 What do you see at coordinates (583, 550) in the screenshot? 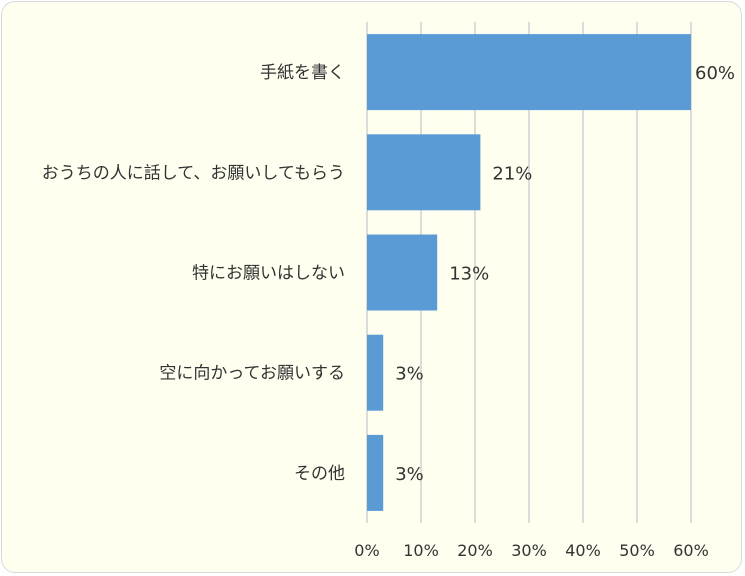
I see `x-tick-label: 40%` at bounding box center [583, 550].